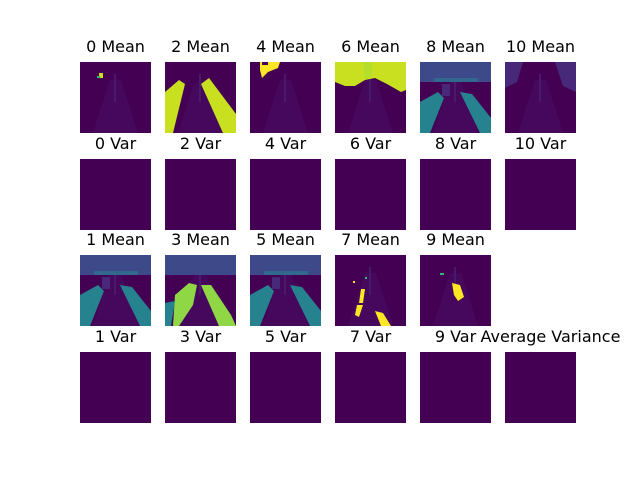 The width and height of the screenshot is (640, 480). I want to click on panel-title: 4 Mean, so click(285, 46).